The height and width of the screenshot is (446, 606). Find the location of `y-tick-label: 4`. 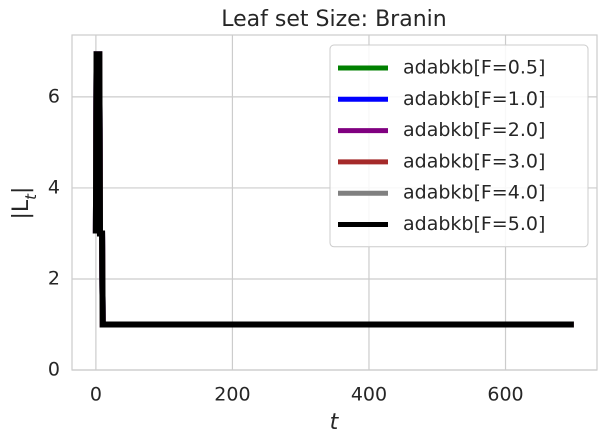

y-tick-label: 4 is located at coordinates (54, 187).